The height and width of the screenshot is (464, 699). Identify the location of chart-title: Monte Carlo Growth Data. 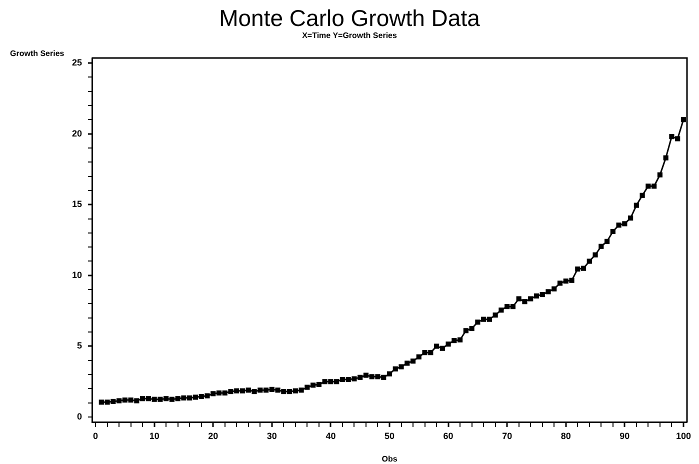
(349, 18).